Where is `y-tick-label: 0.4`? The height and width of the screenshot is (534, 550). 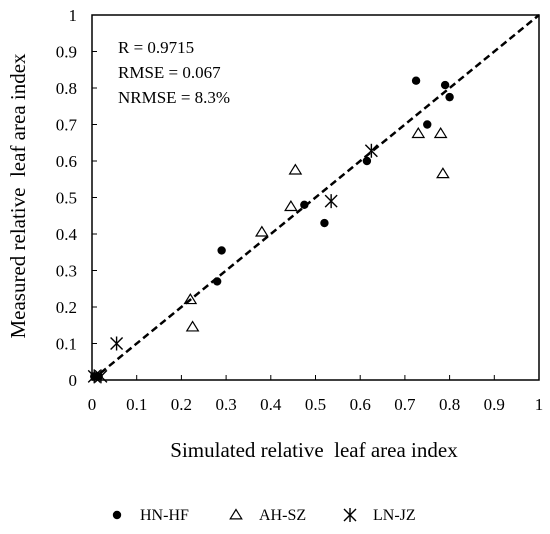
y-tick-label: 0.4 is located at coordinates (67, 234).